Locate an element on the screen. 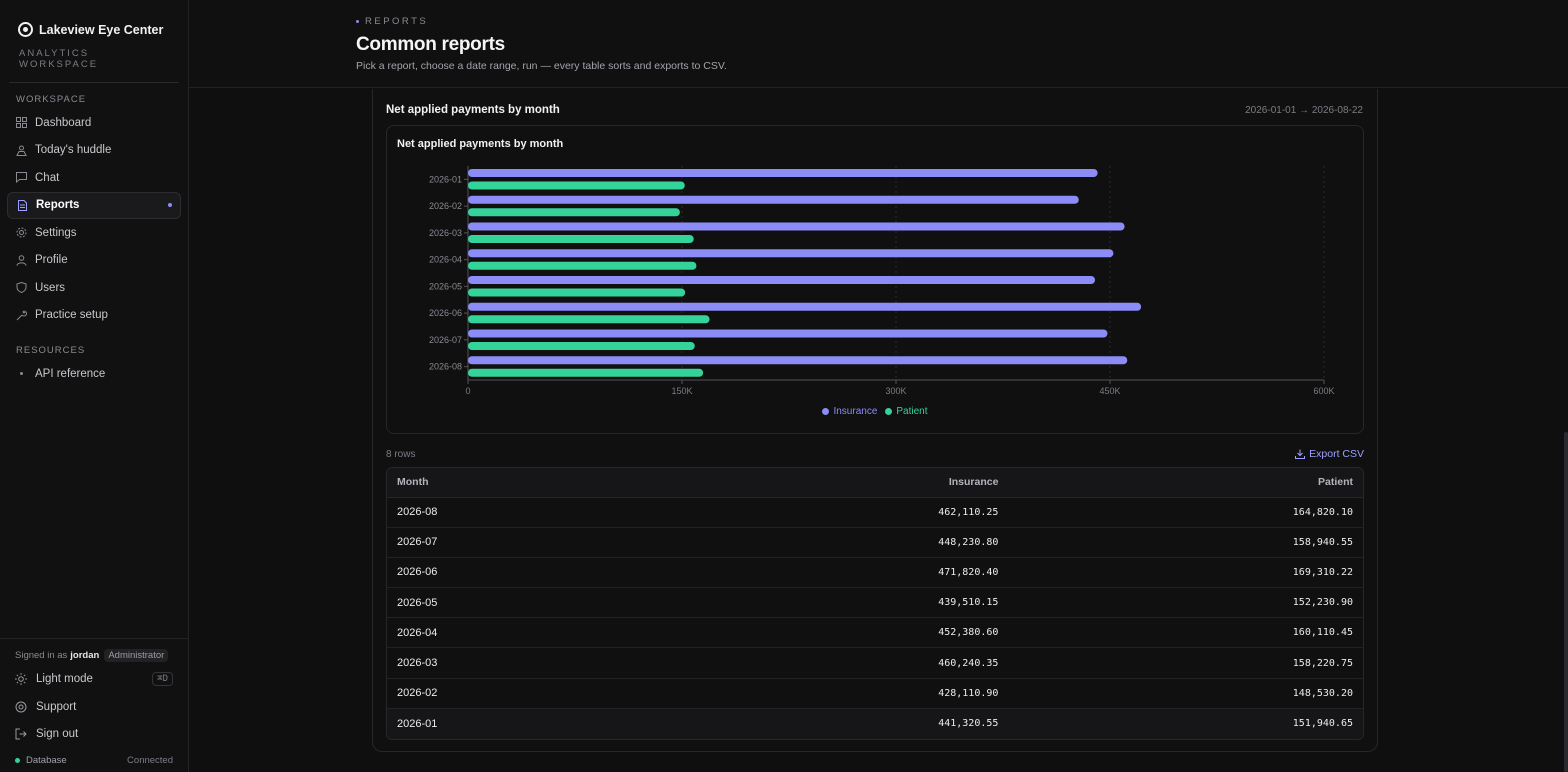  database-label: Database is located at coordinates (46, 760).